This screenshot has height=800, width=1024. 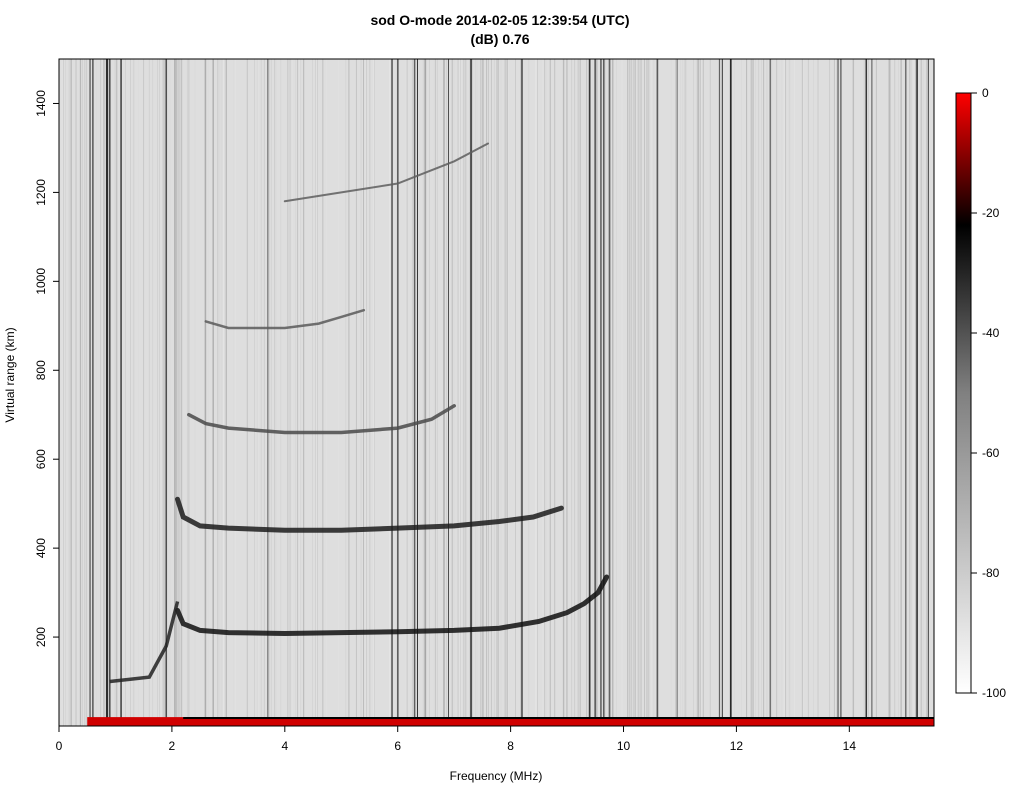 What do you see at coordinates (41, 281) in the screenshot?
I see `y-tick-label: 1000` at bounding box center [41, 281].